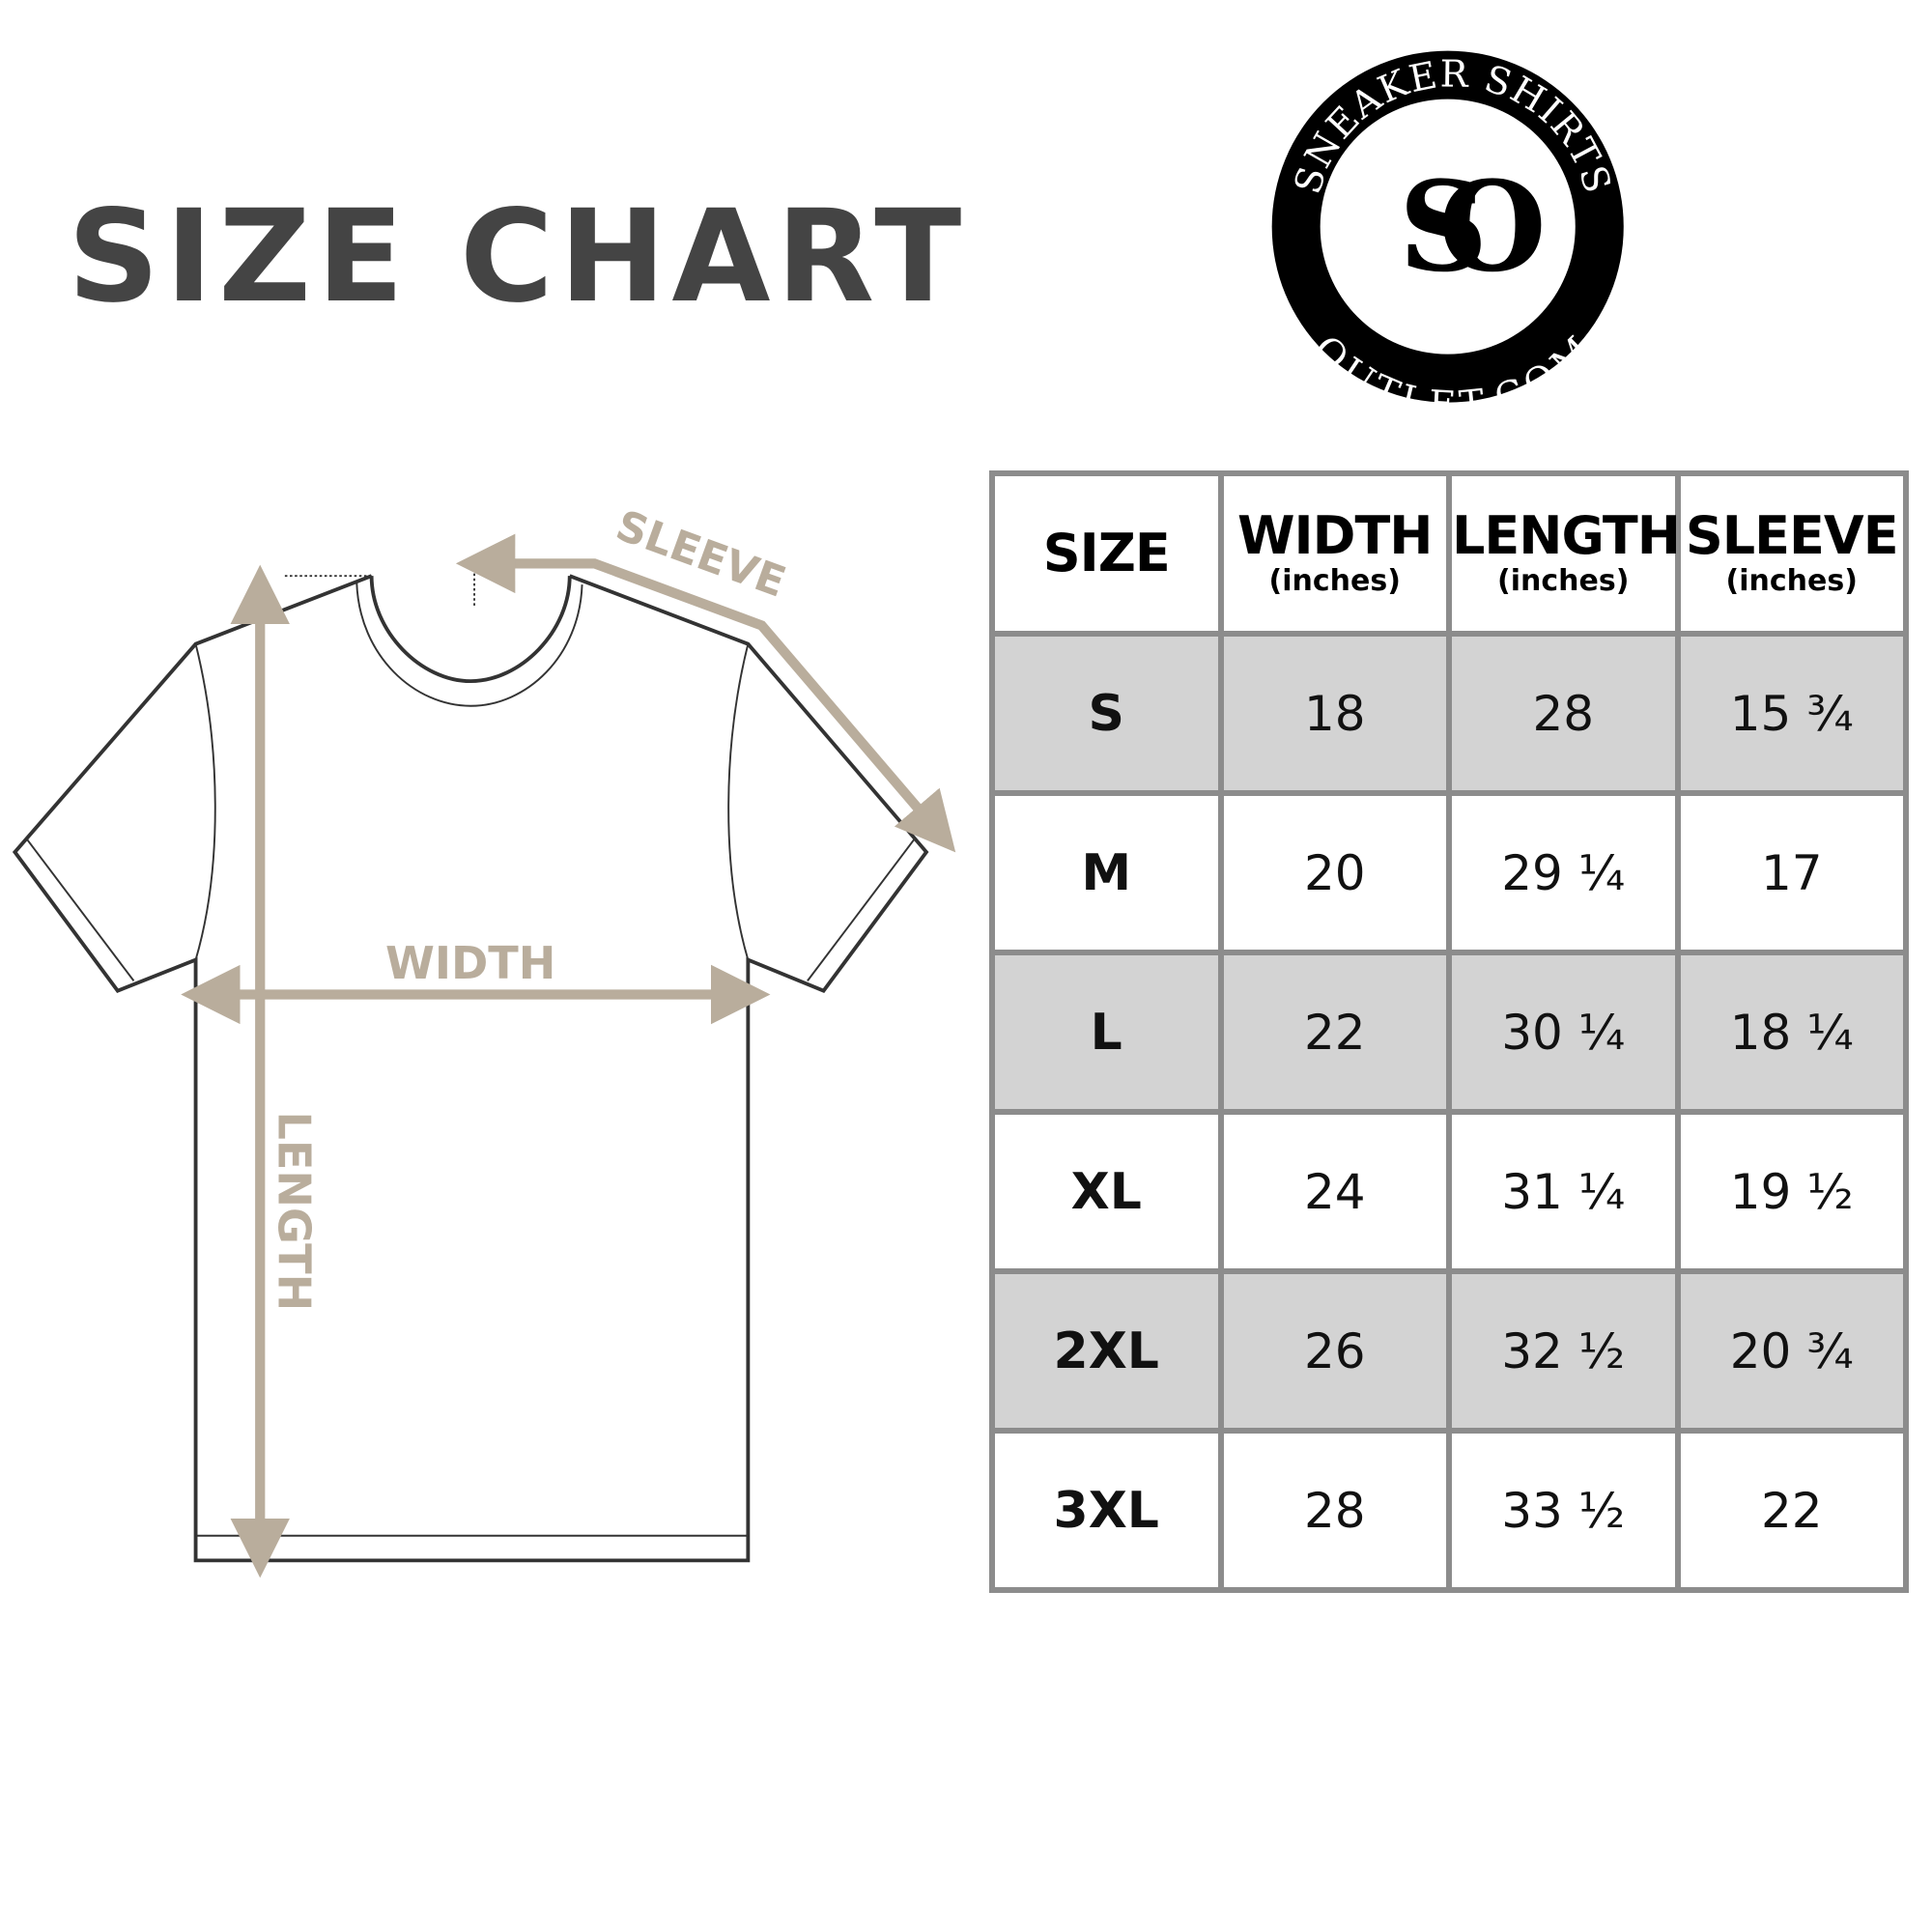 Image resolution: width=1932 pixels, height=1932 pixels. I want to click on width-cell: 22, so click(1334, 1032).